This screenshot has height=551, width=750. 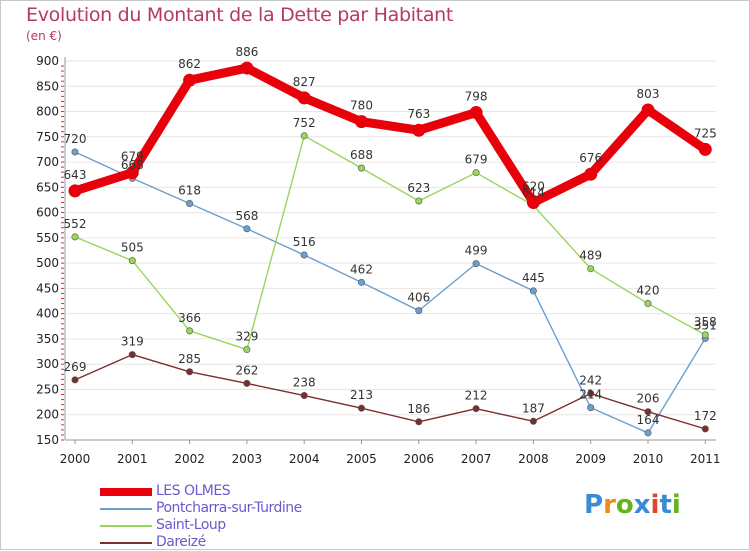 What do you see at coordinates (533, 408) in the screenshot?
I see `data-label-dareiz: 187` at bounding box center [533, 408].